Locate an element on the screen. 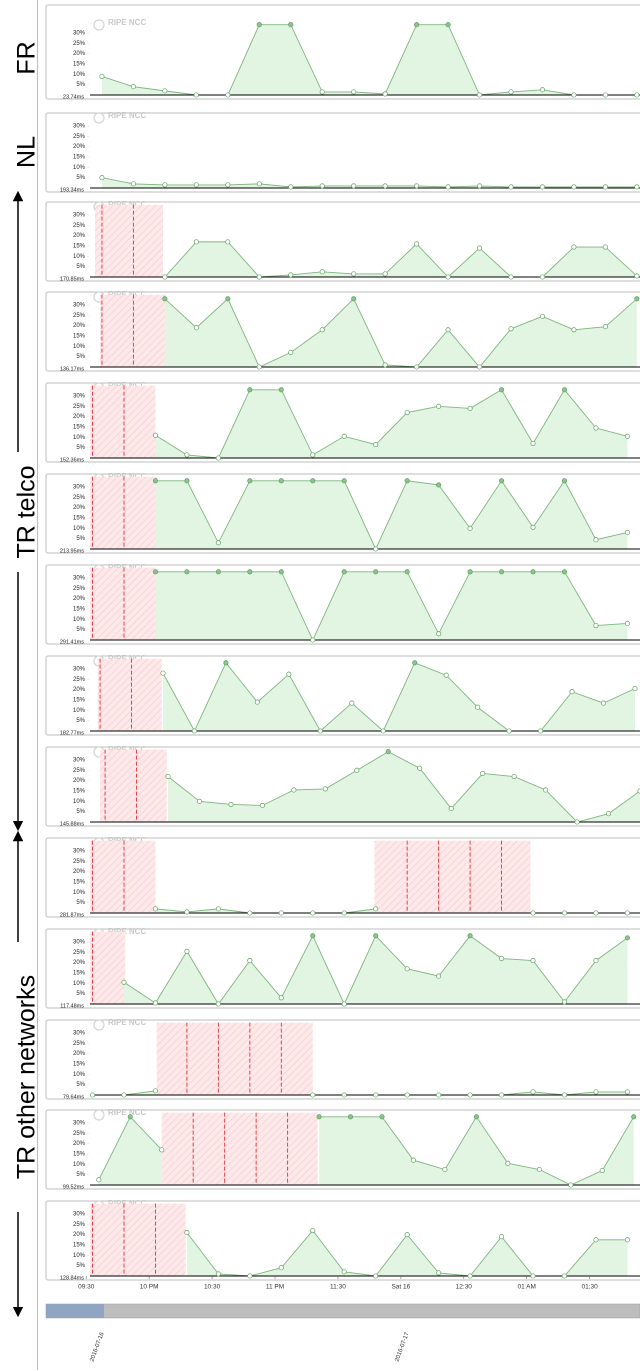 The image size is (640, 1370). baseline-label: 281.87ms is located at coordinates (72, 915).